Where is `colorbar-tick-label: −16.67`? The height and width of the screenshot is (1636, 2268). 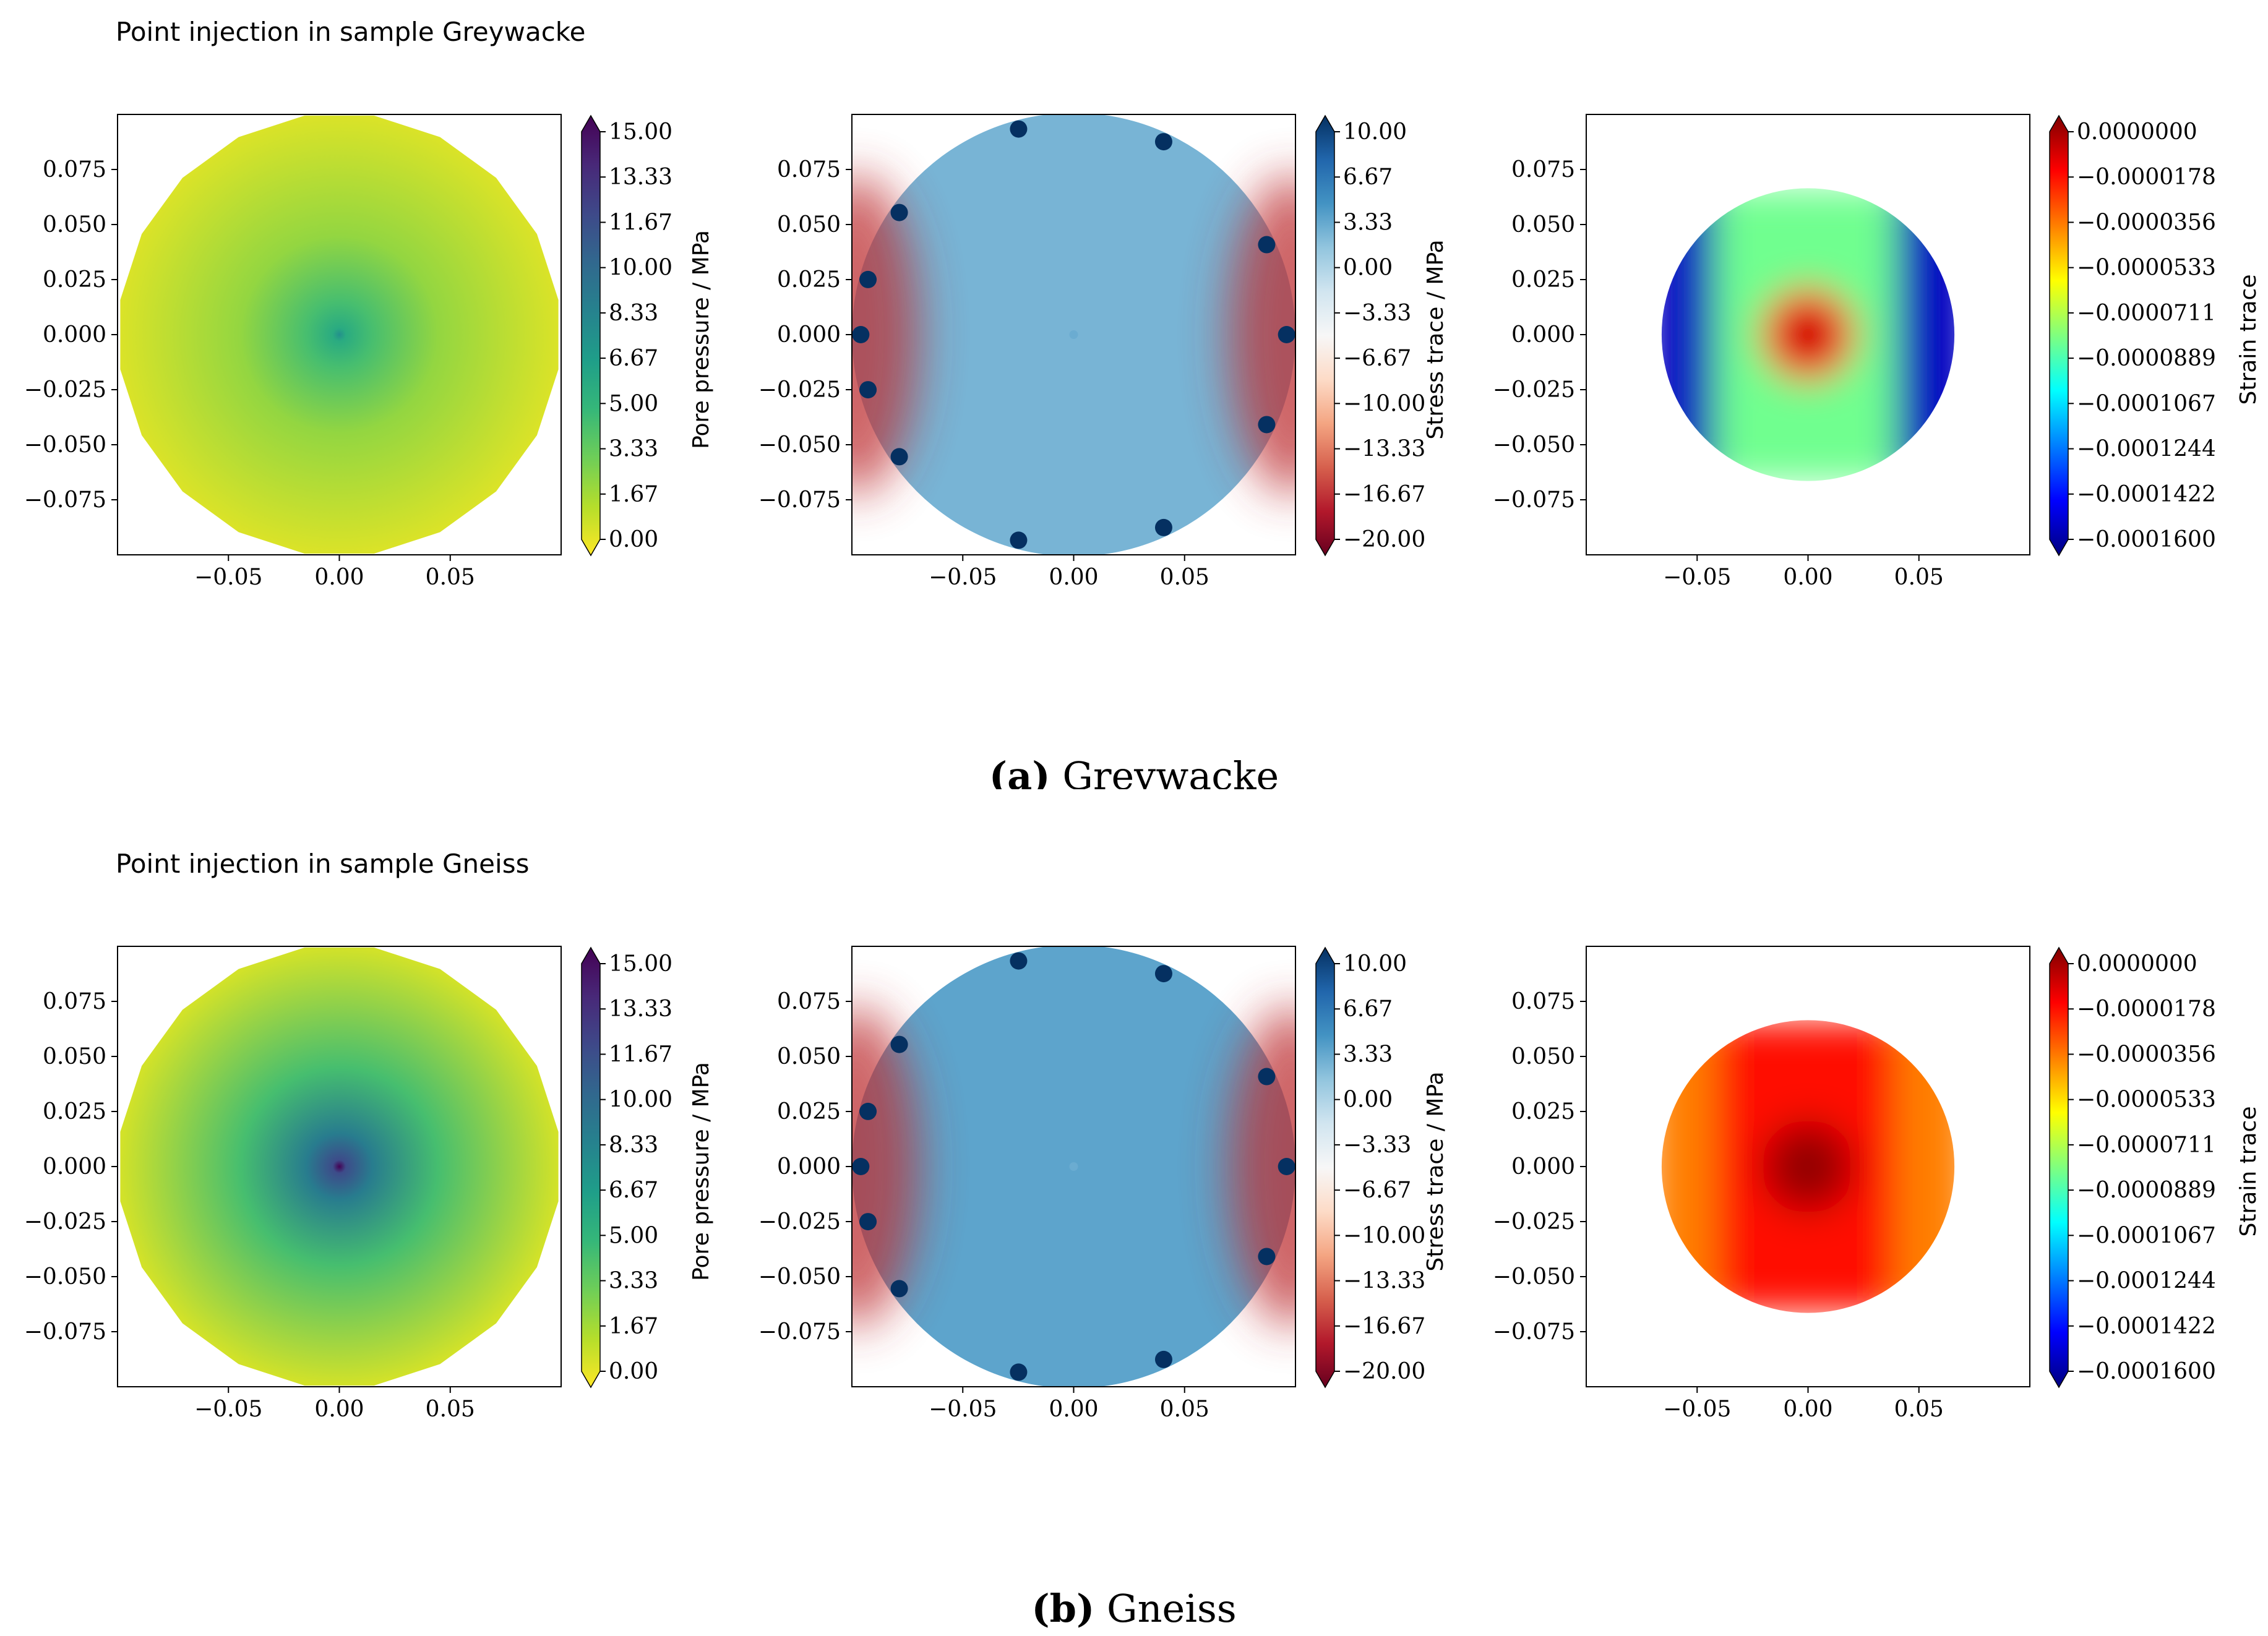
colorbar-tick-label: −16.67 is located at coordinates (1384, 1326).